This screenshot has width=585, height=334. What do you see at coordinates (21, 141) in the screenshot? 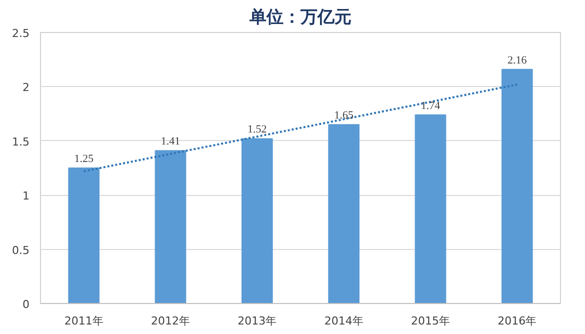
I see `y-tick-label: 1.5` at bounding box center [21, 141].